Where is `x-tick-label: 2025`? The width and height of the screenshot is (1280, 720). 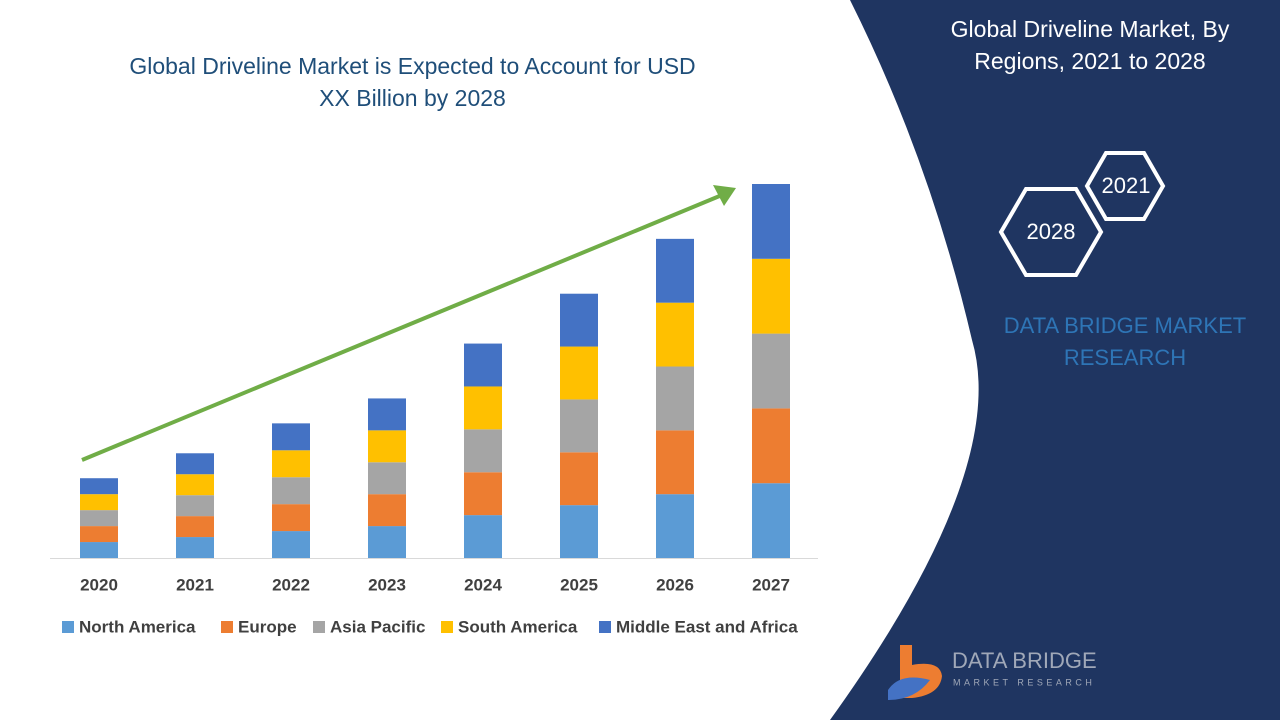
x-tick-label: 2025 is located at coordinates (579, 584).